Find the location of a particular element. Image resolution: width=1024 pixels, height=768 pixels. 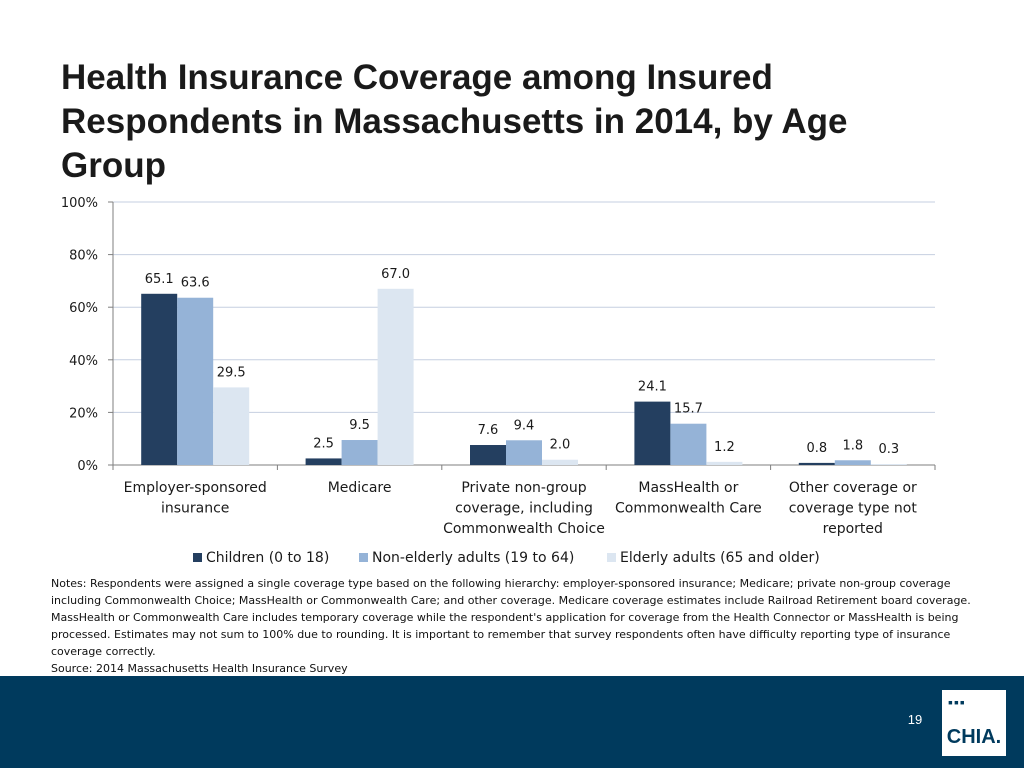

data-label: 65.1 is located at coordinates (159, 279).